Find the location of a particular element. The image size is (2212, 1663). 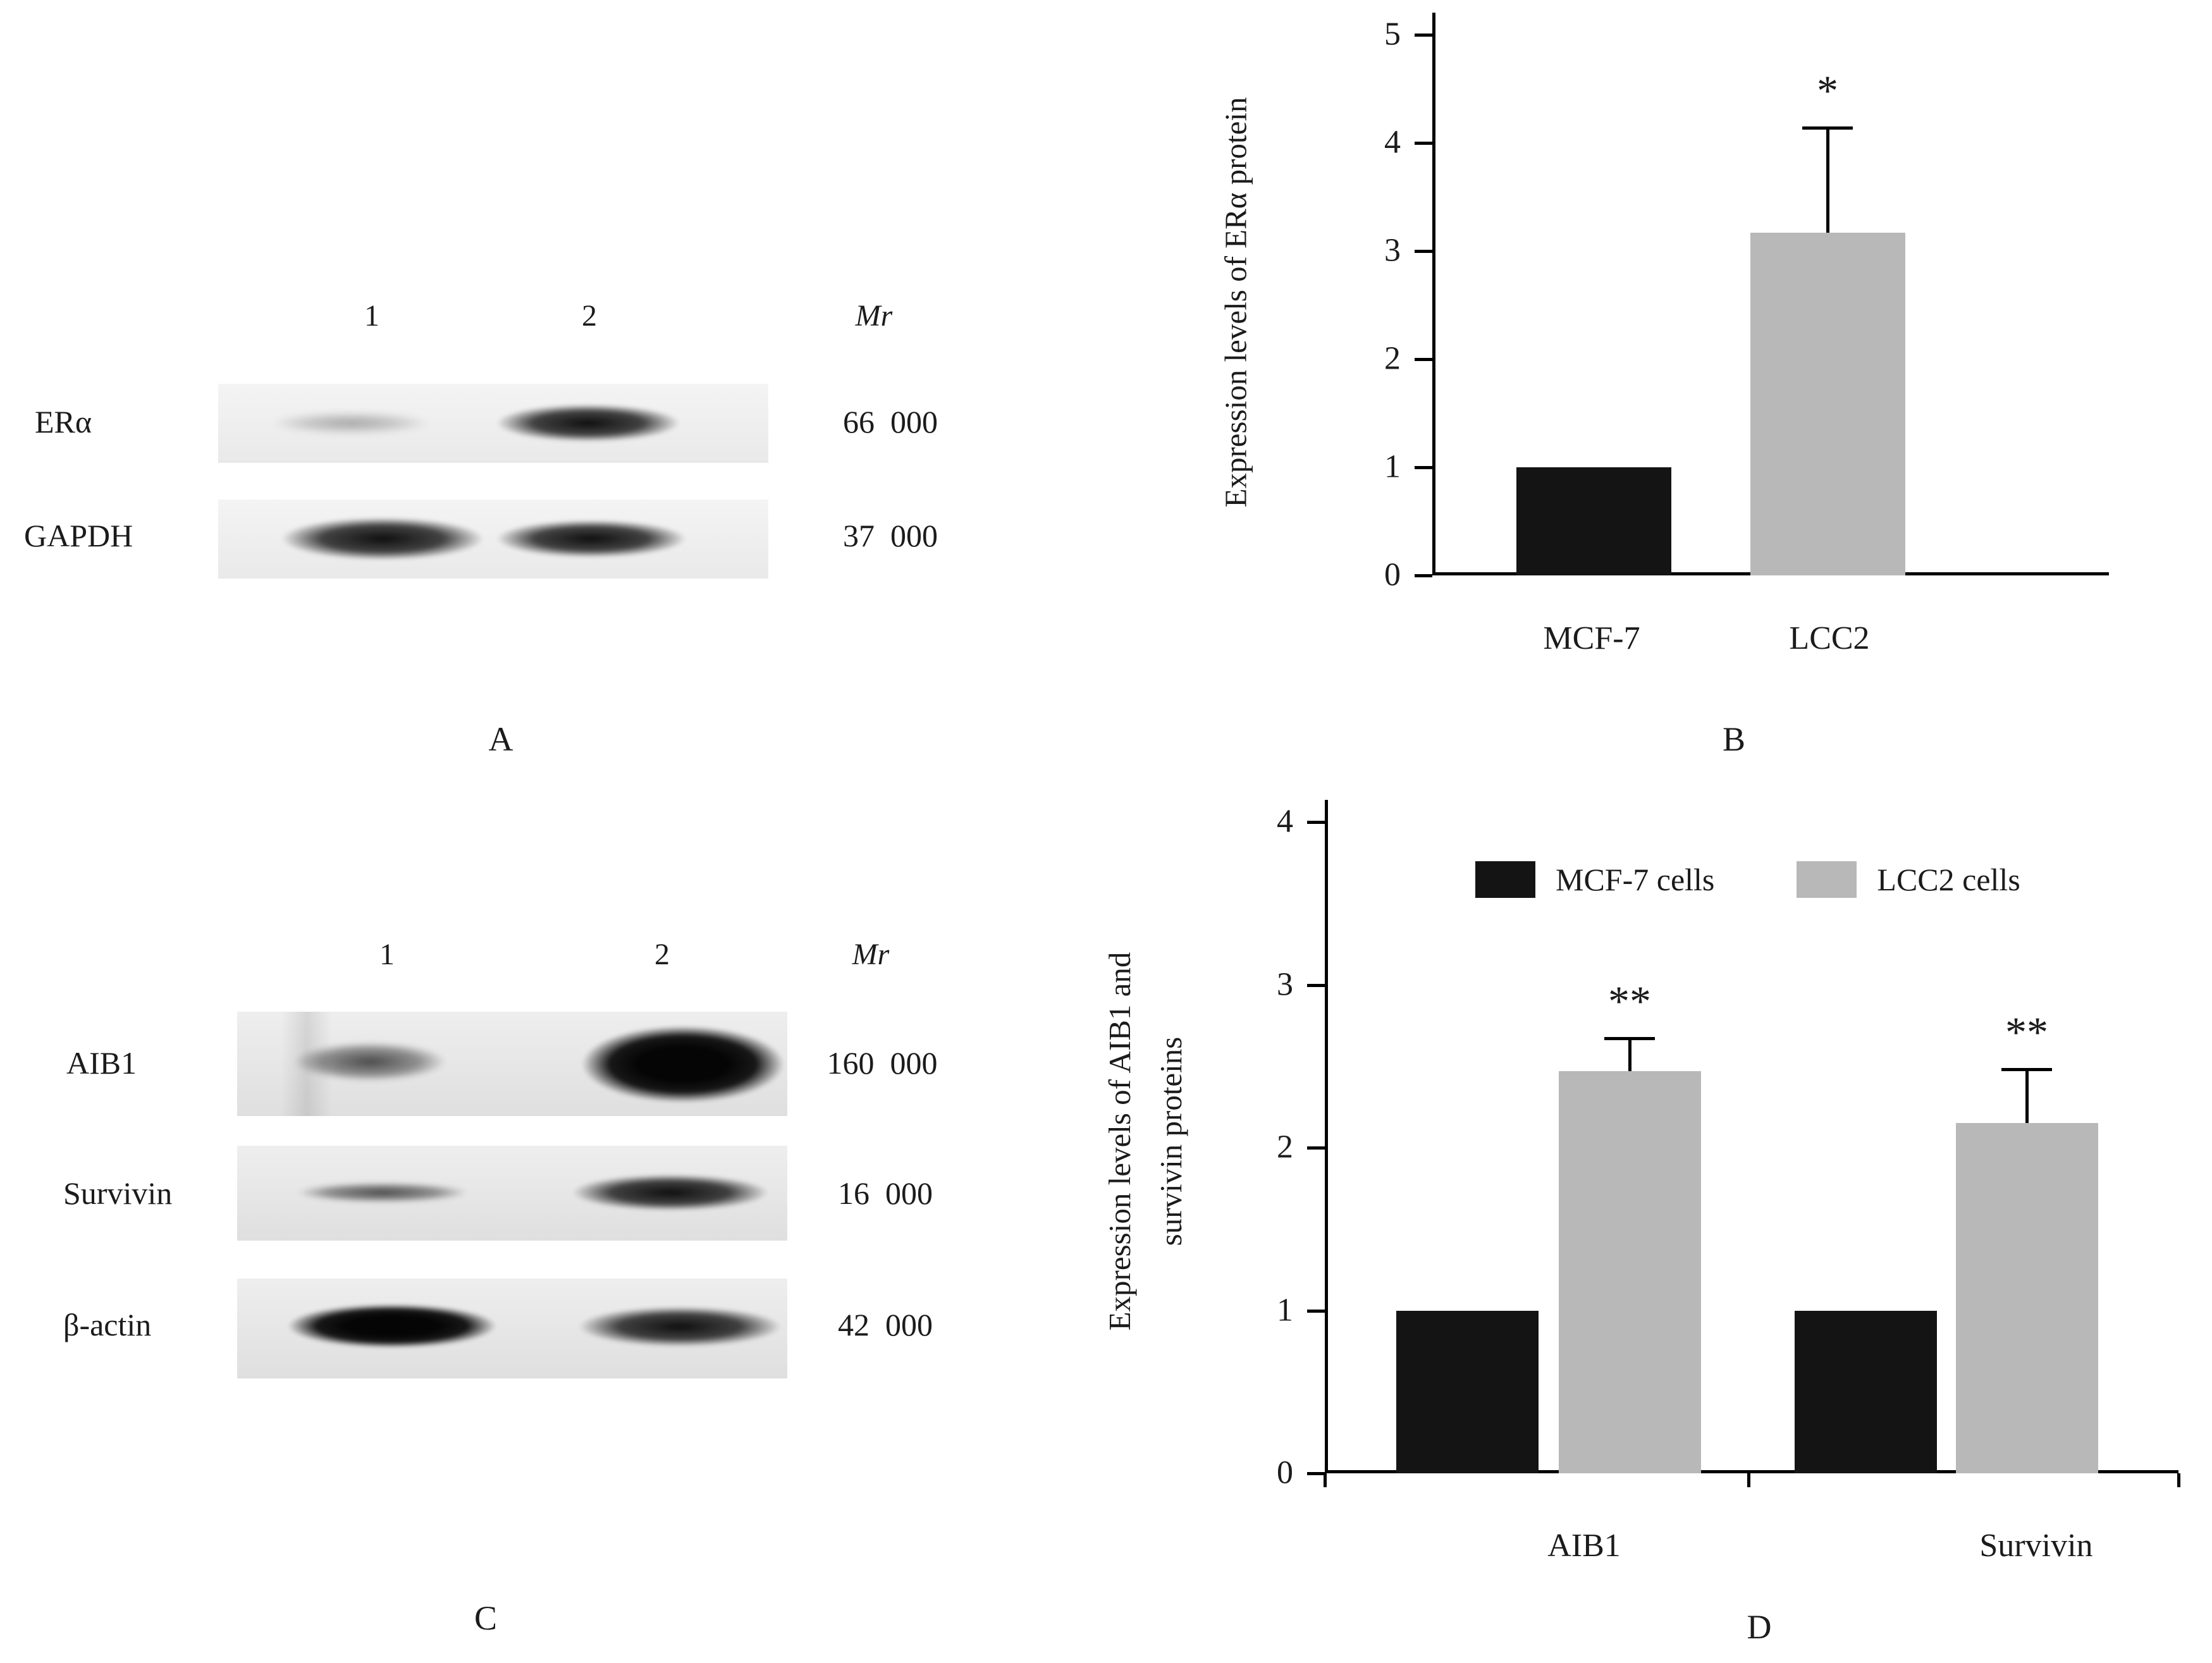

panel-c-lane-header-1: 1 is located at coordinates (387, 954).